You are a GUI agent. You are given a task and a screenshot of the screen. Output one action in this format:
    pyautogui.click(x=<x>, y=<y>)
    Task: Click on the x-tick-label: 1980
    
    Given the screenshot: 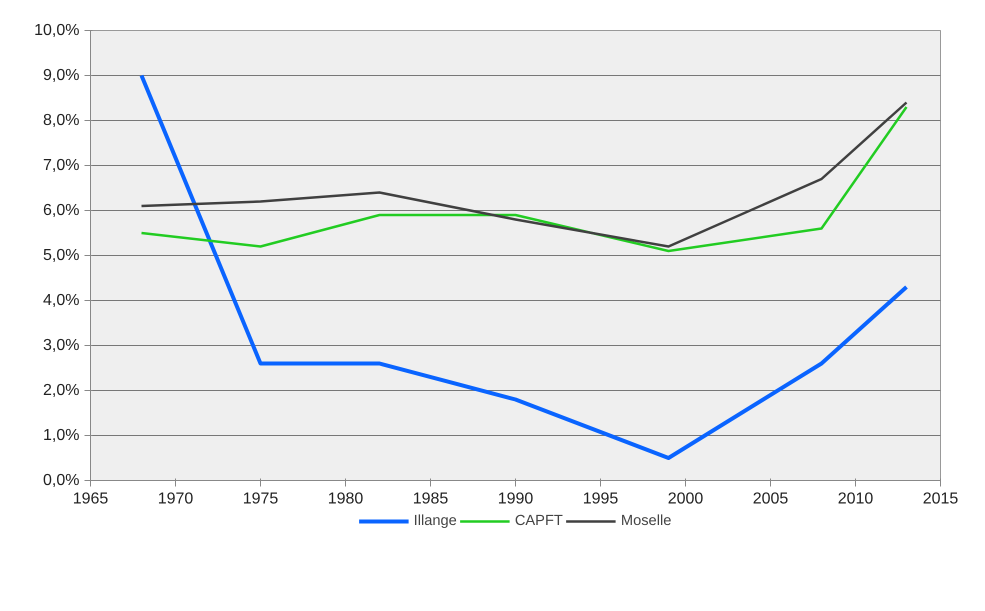 What is the action you would take?
    pyautogui.click(x=346, y=499)
    